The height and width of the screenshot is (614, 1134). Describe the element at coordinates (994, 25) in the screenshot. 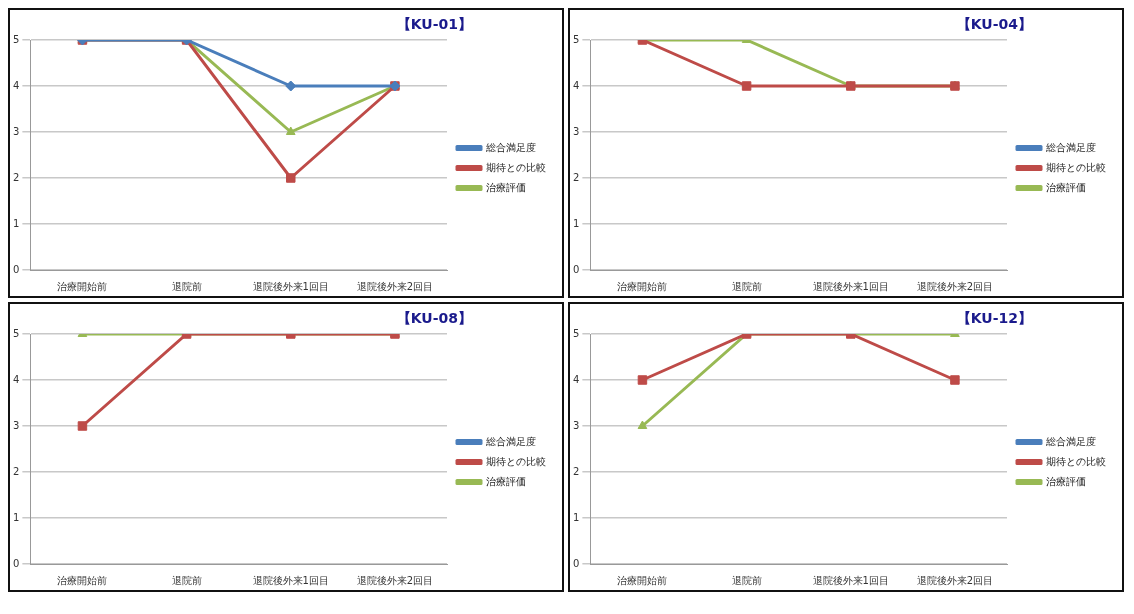

I see `chart-title: 【KU-04】` at that location.